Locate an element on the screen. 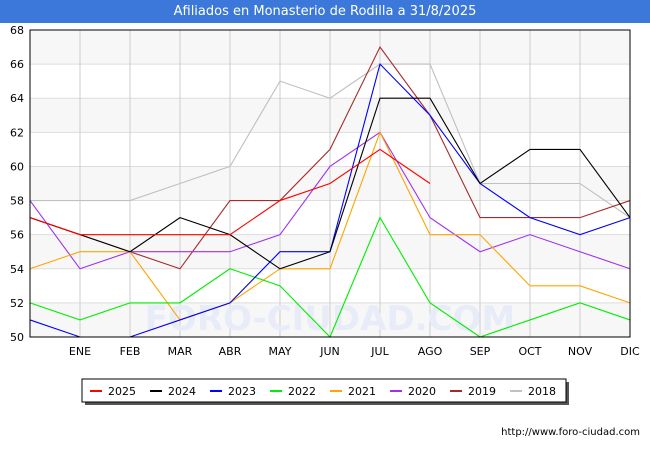 The height and width of the screenshot is (450, 650). y-tick-label: 58 is located at coordinates (17, 201).